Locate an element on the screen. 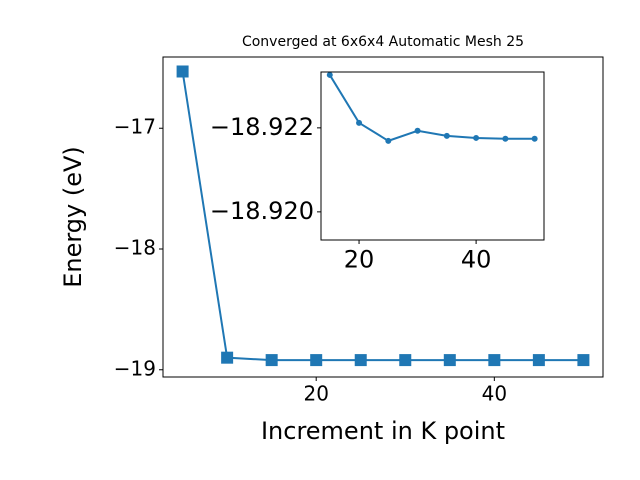 The image size is (640, 480). inset-frame is located at coordinates (432, 156).